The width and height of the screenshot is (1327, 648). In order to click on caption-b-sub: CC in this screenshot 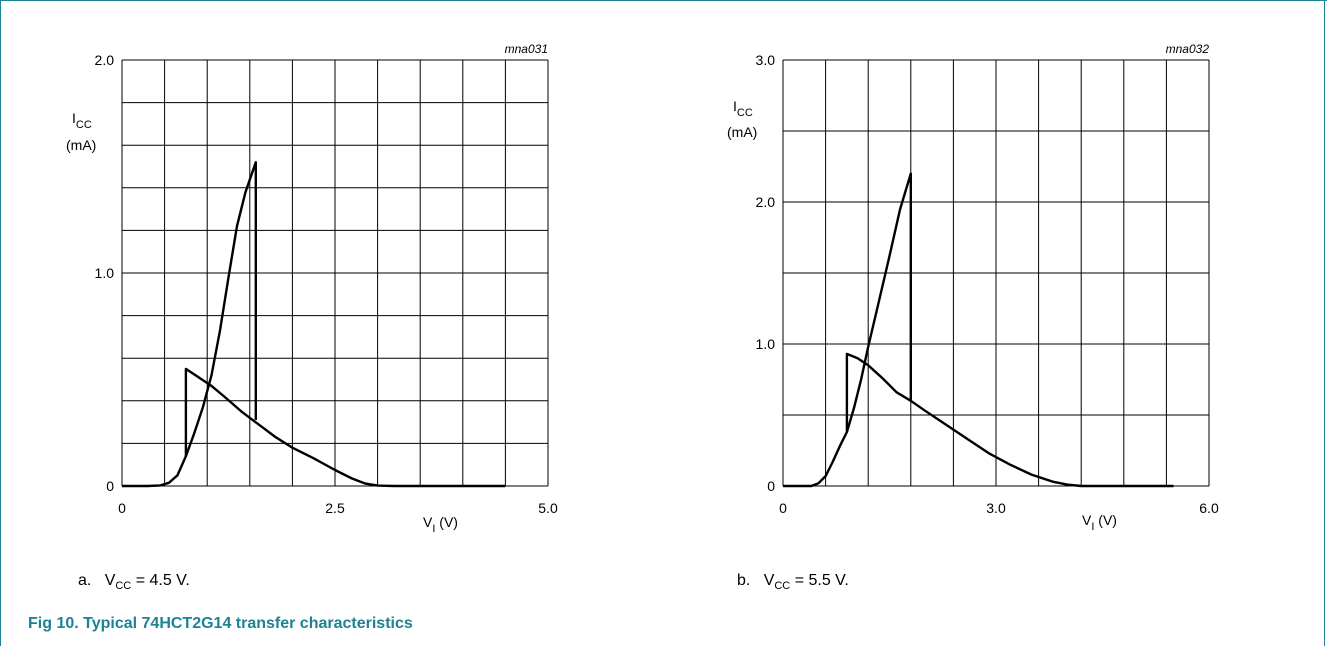, I will do `click(782, 586)`.